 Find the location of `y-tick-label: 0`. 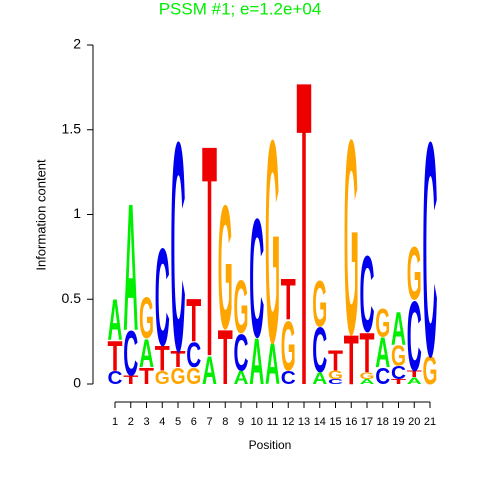

y-tick-label: 0 is located at coordinates (77, 383).